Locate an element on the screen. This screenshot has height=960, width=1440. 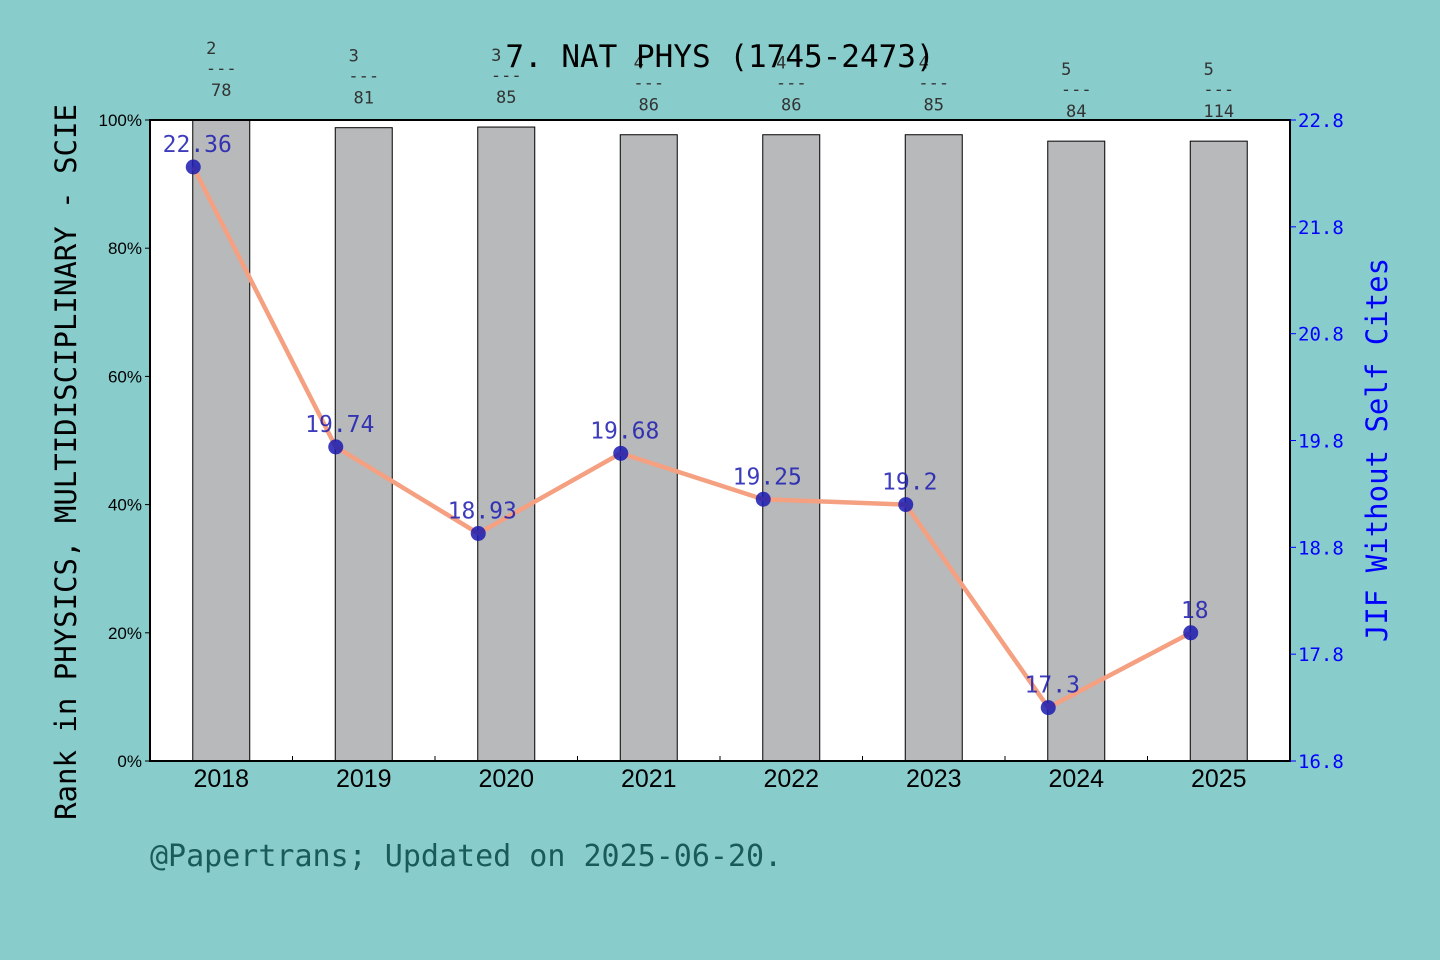
jif-data-label: 22.36 is located at coordinates (197, 145).